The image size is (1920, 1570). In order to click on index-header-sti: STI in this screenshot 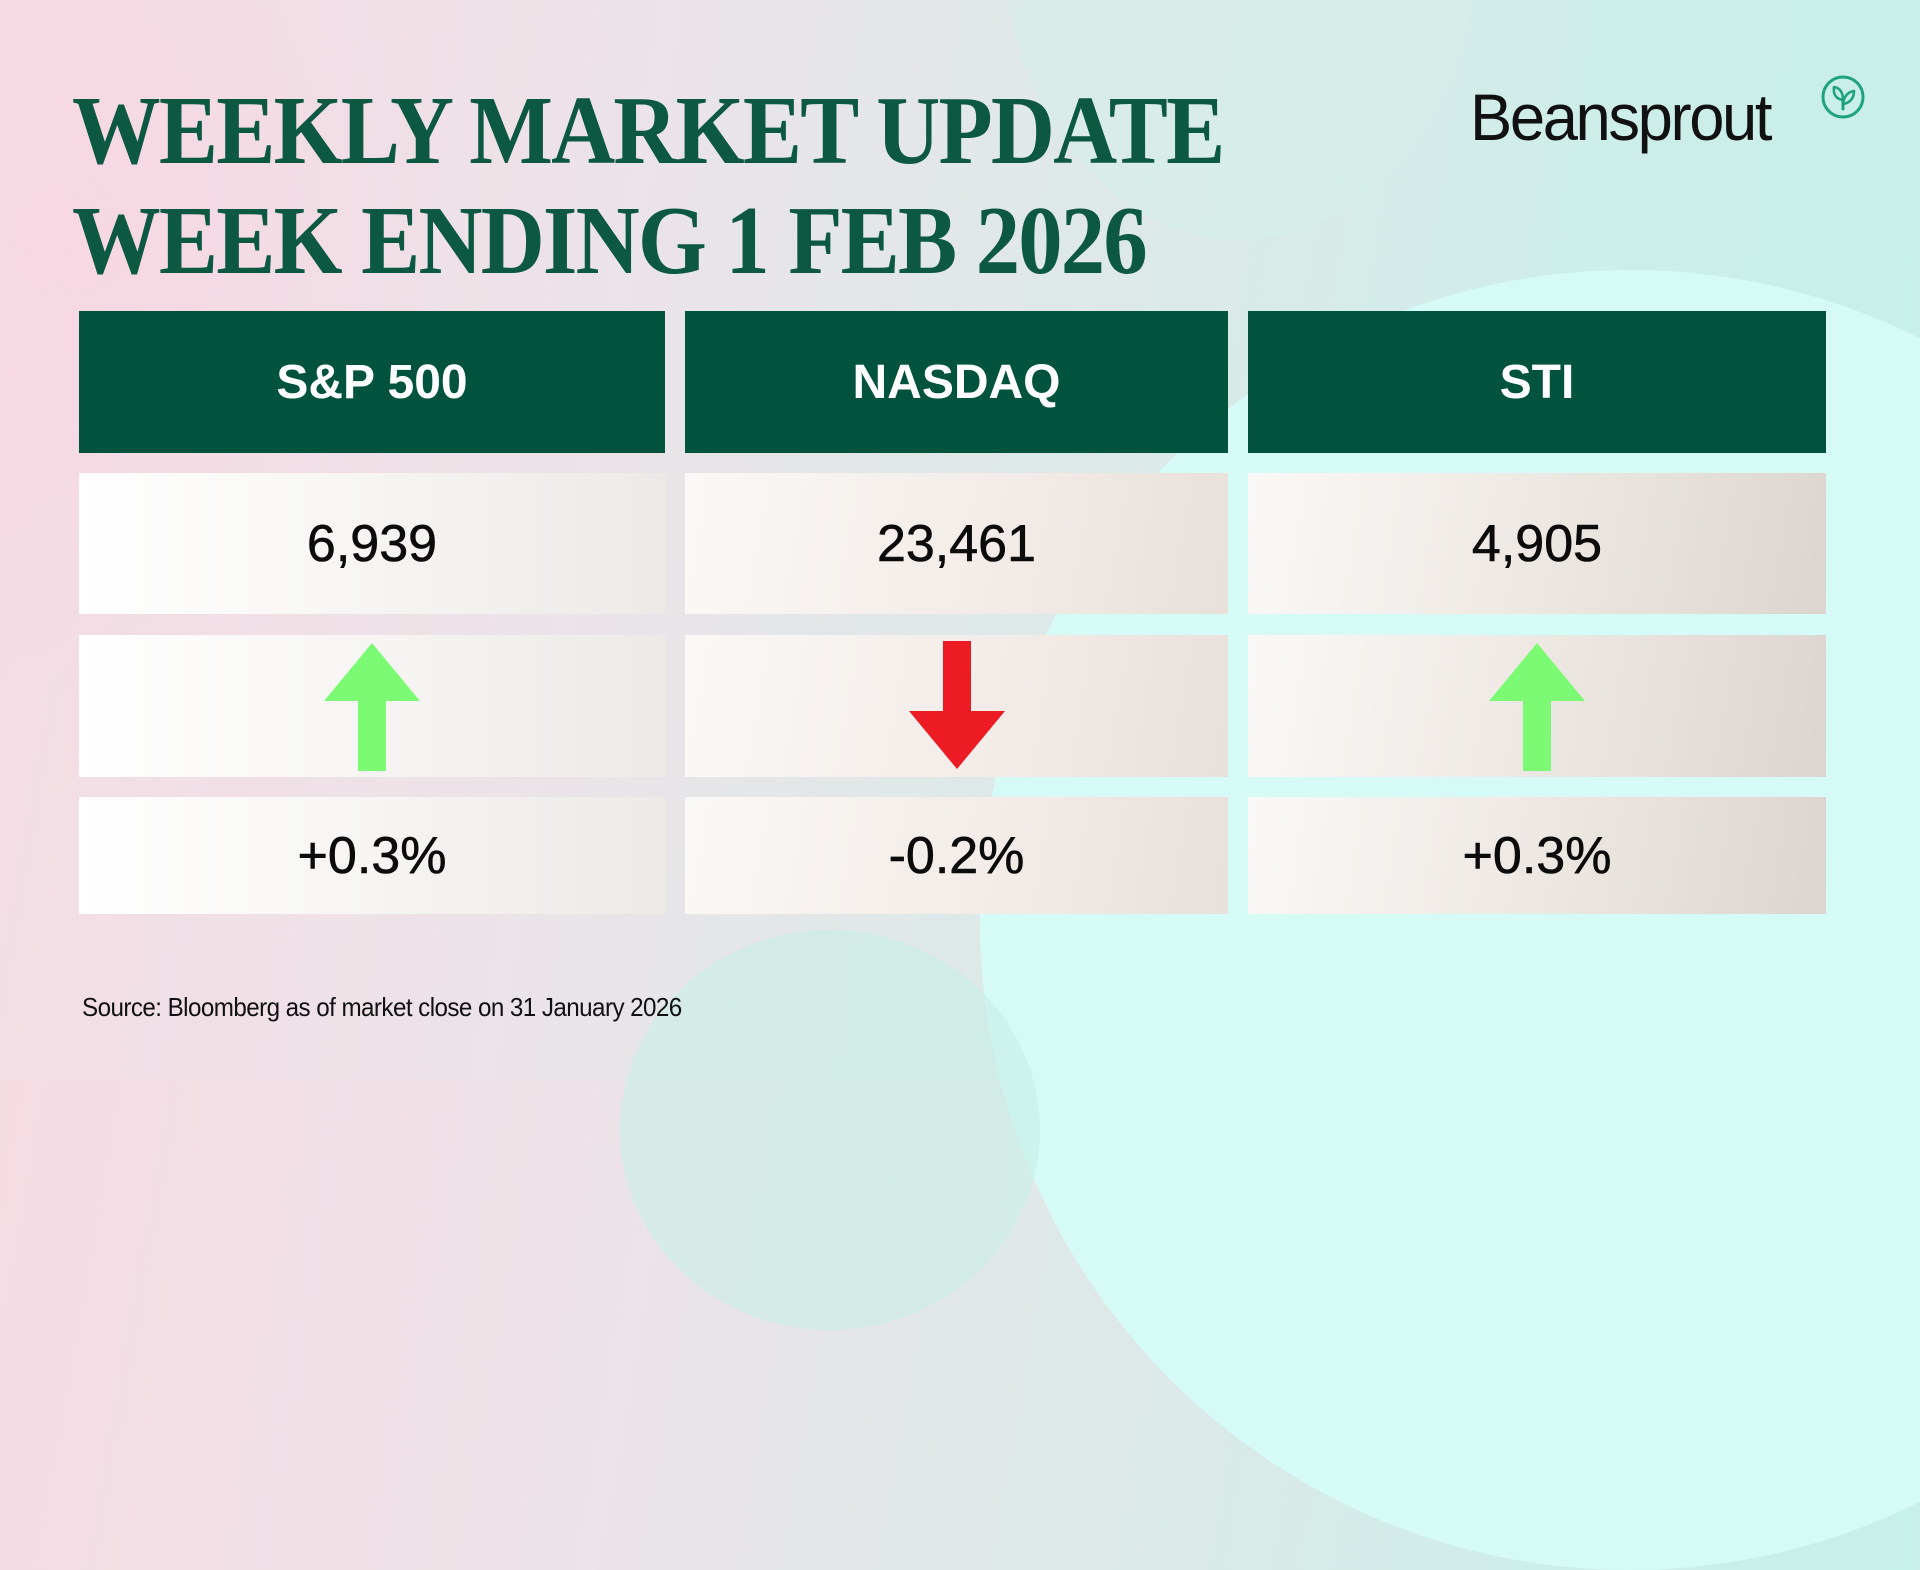, I will do `click(1537, 382)`.